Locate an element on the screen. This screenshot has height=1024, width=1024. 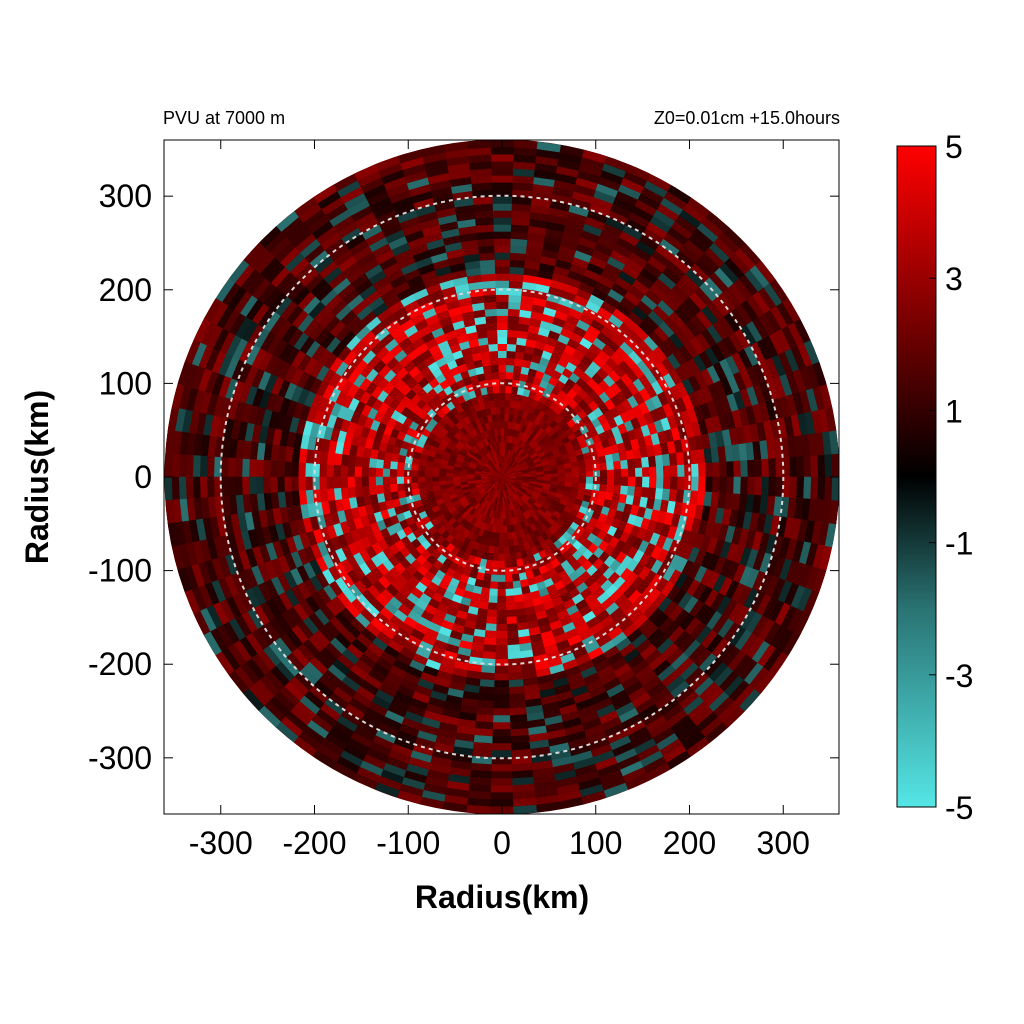
x-tick-label: -300 is located at coordinates (221, 843).